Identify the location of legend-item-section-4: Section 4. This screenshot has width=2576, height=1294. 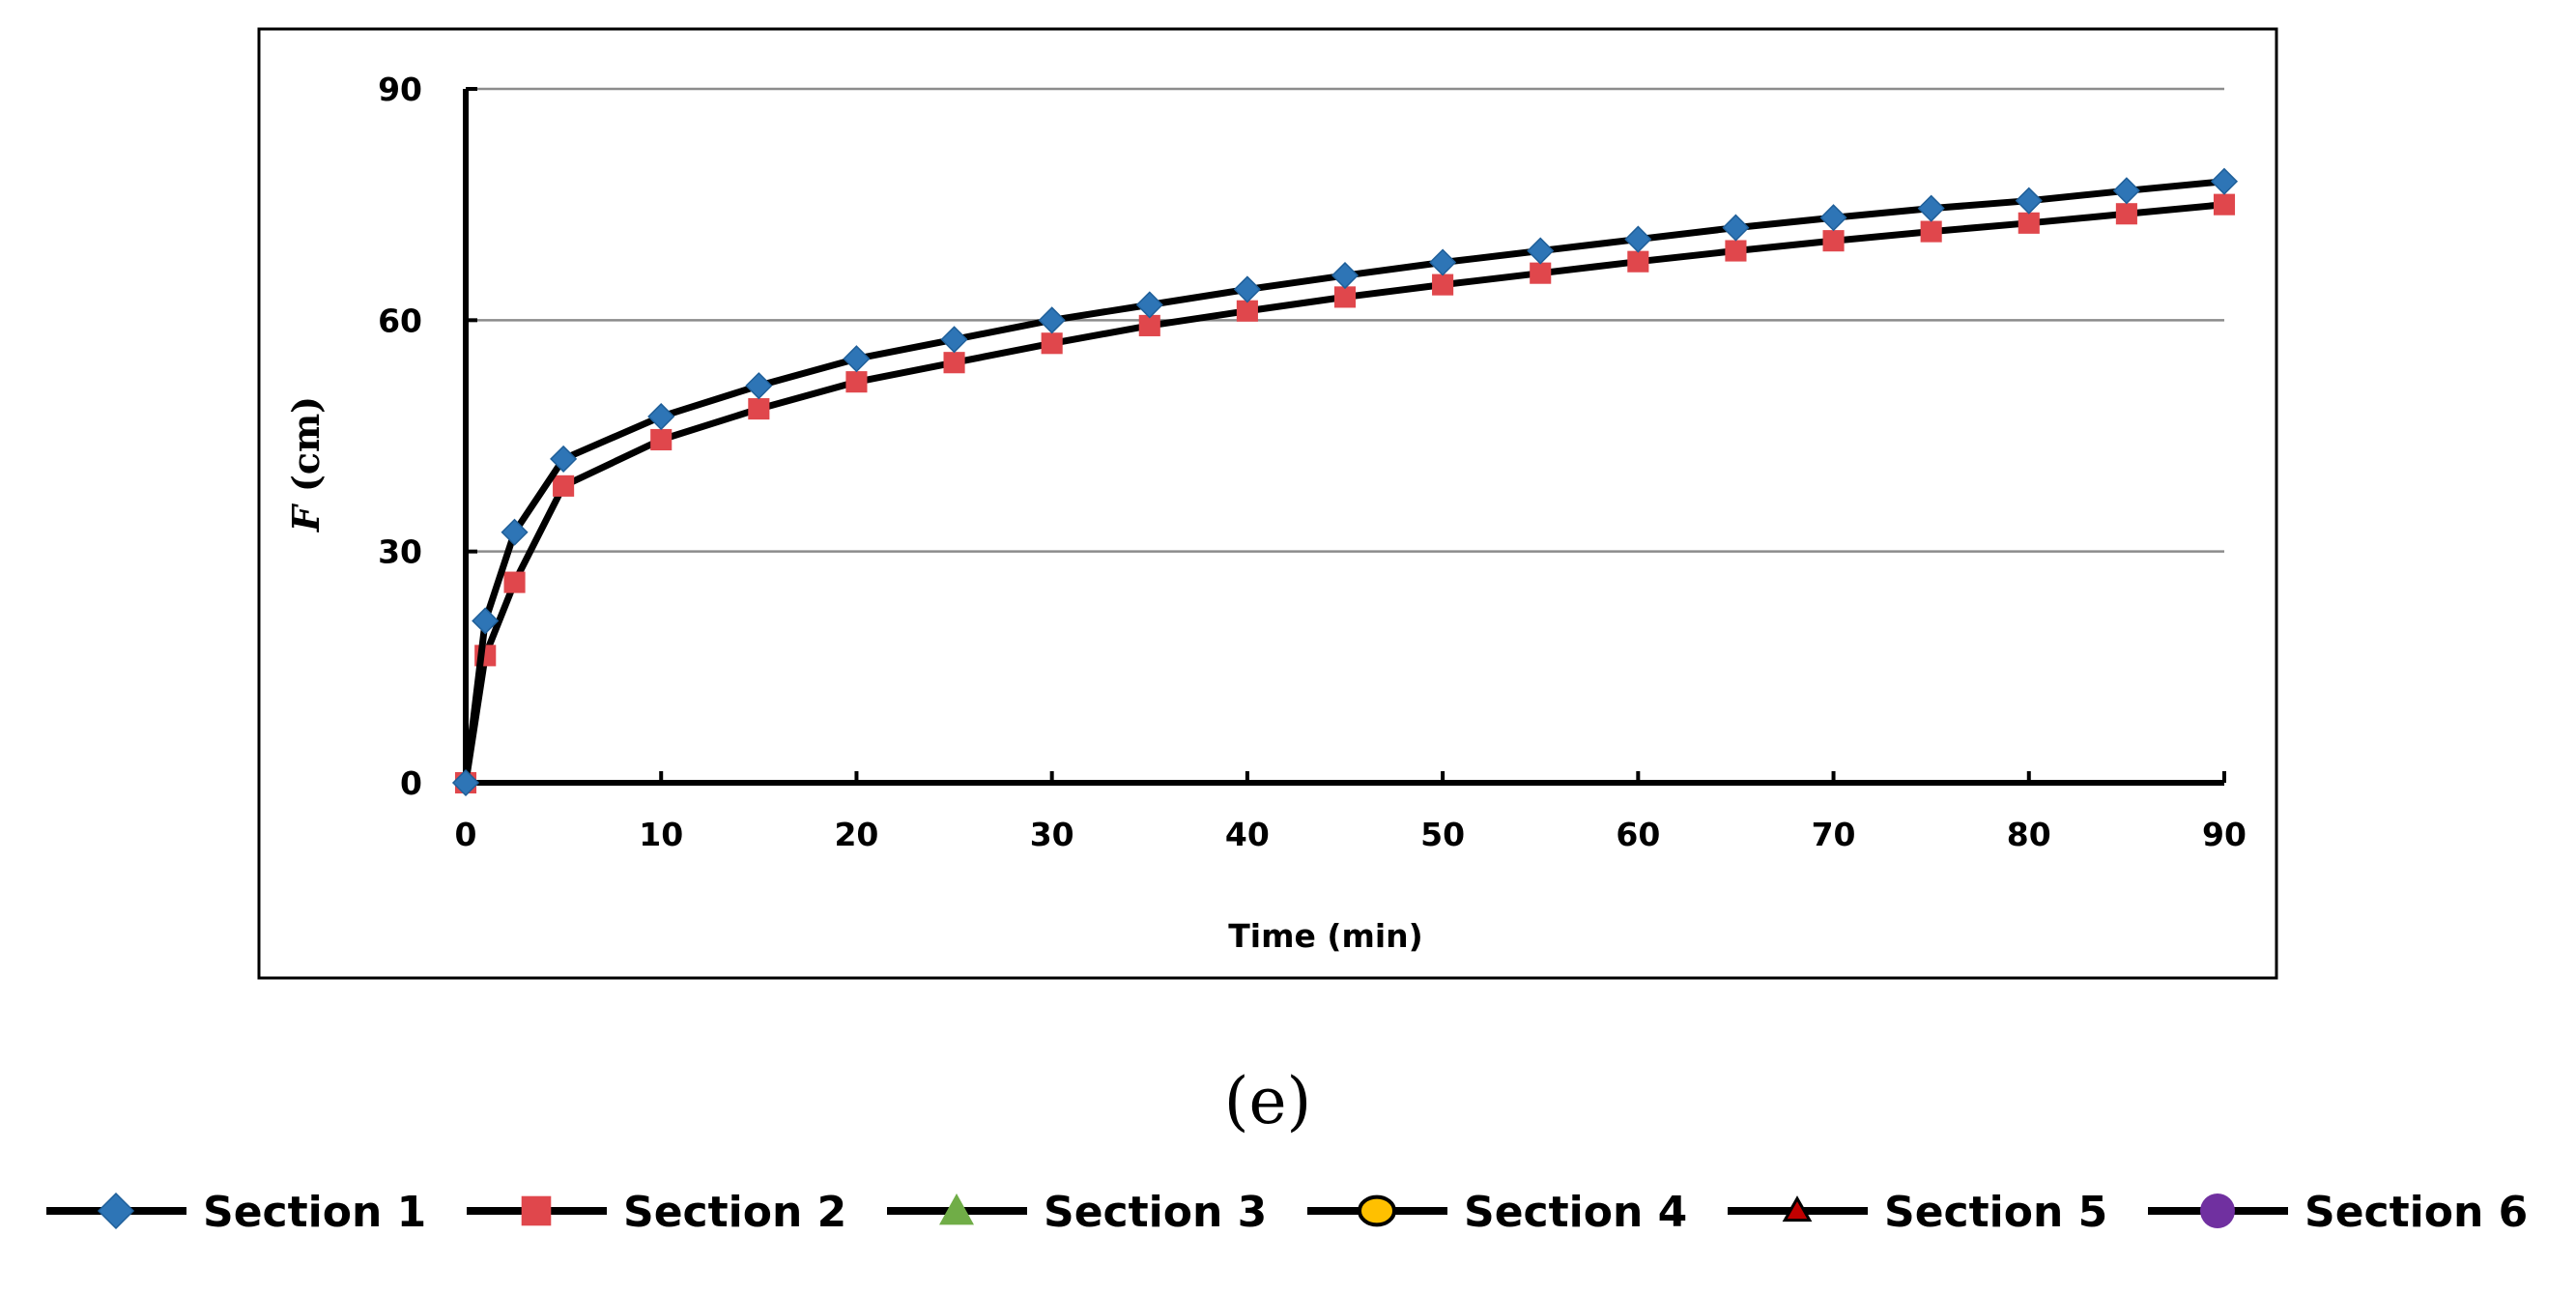
(1497, 1212).